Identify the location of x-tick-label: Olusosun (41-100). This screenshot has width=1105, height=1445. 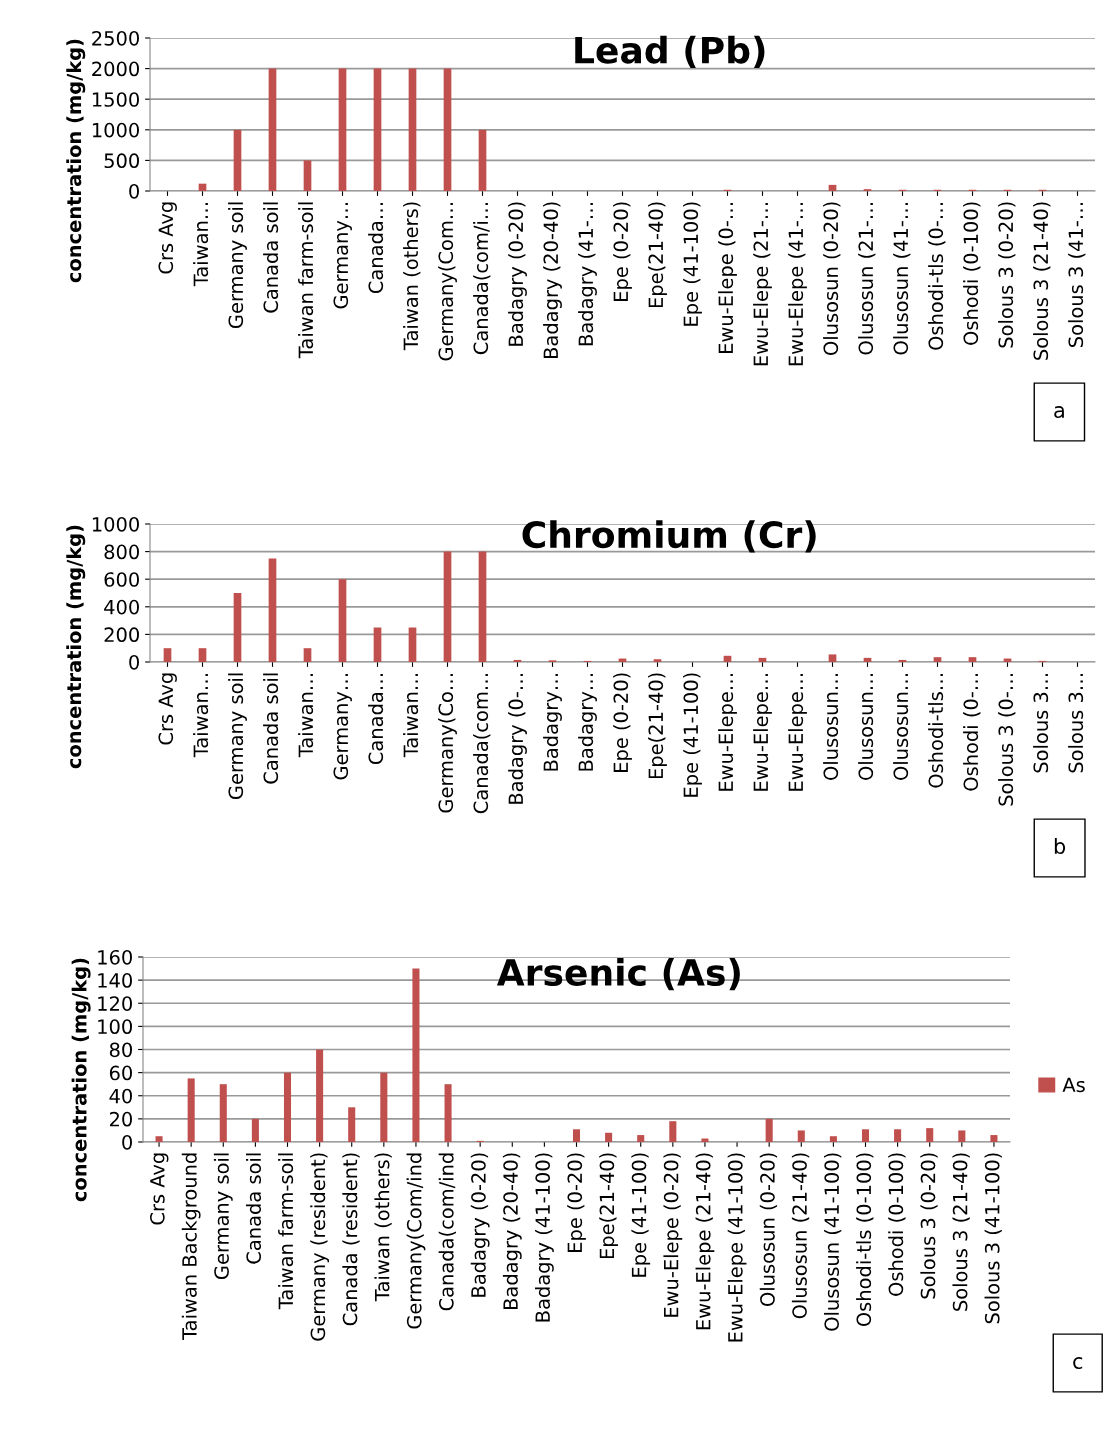
(832, 1242).